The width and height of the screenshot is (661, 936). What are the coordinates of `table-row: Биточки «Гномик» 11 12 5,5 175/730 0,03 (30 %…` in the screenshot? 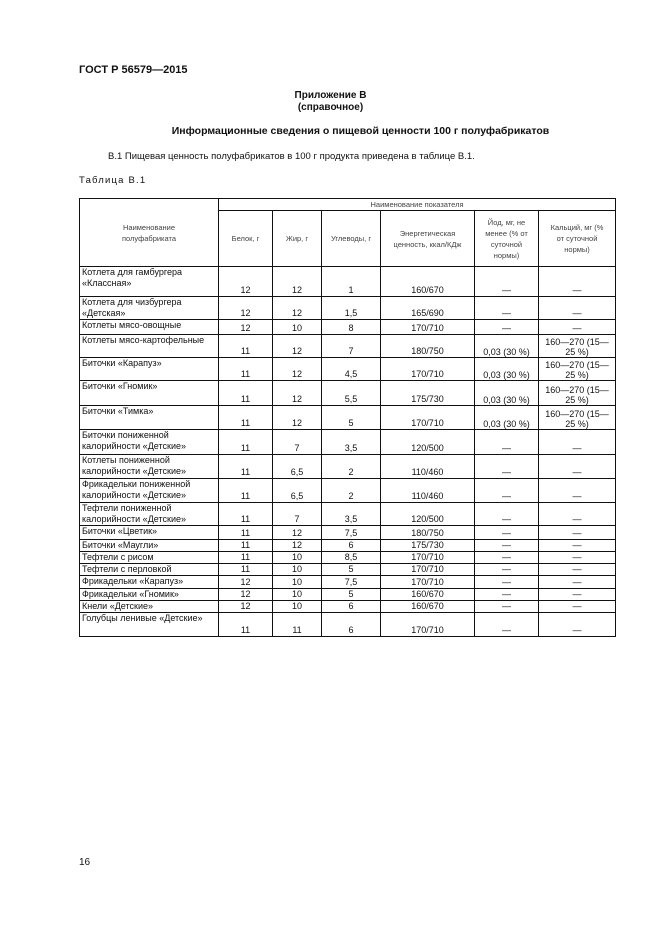 It's located at (348, 393).